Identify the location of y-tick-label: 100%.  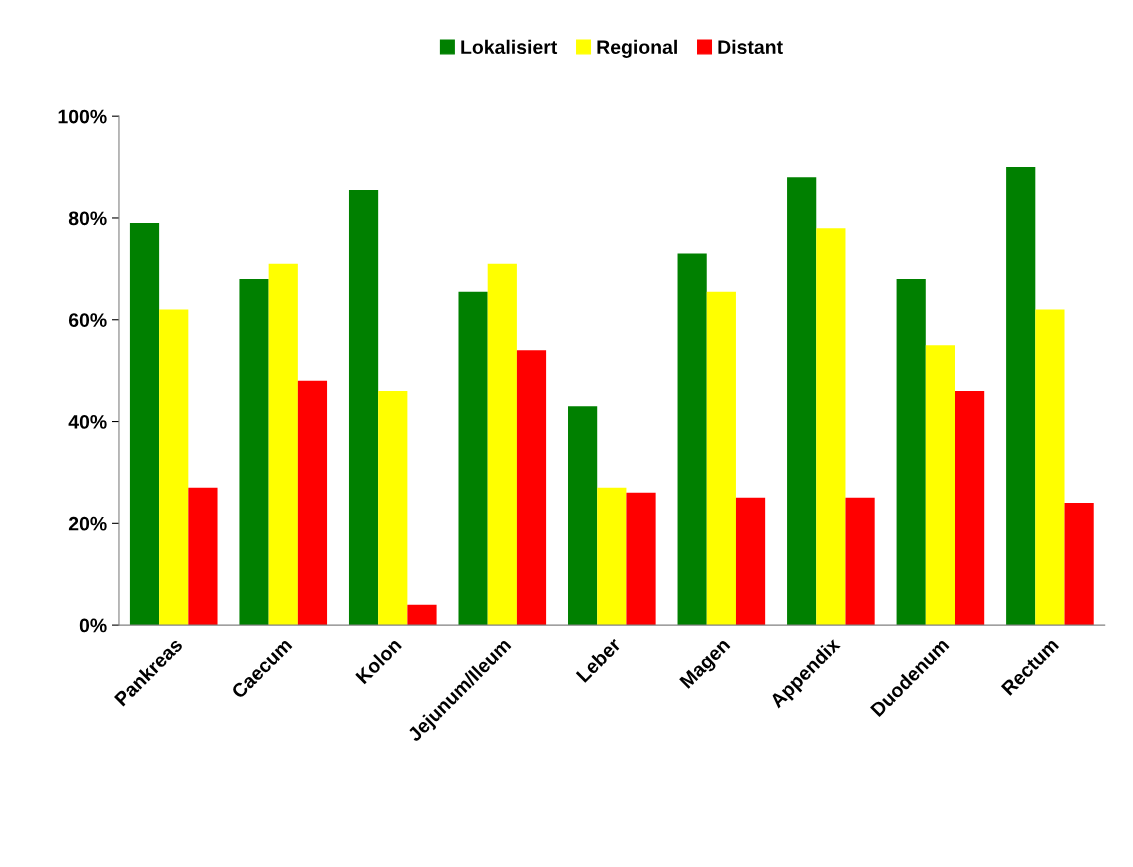
(82, 116).